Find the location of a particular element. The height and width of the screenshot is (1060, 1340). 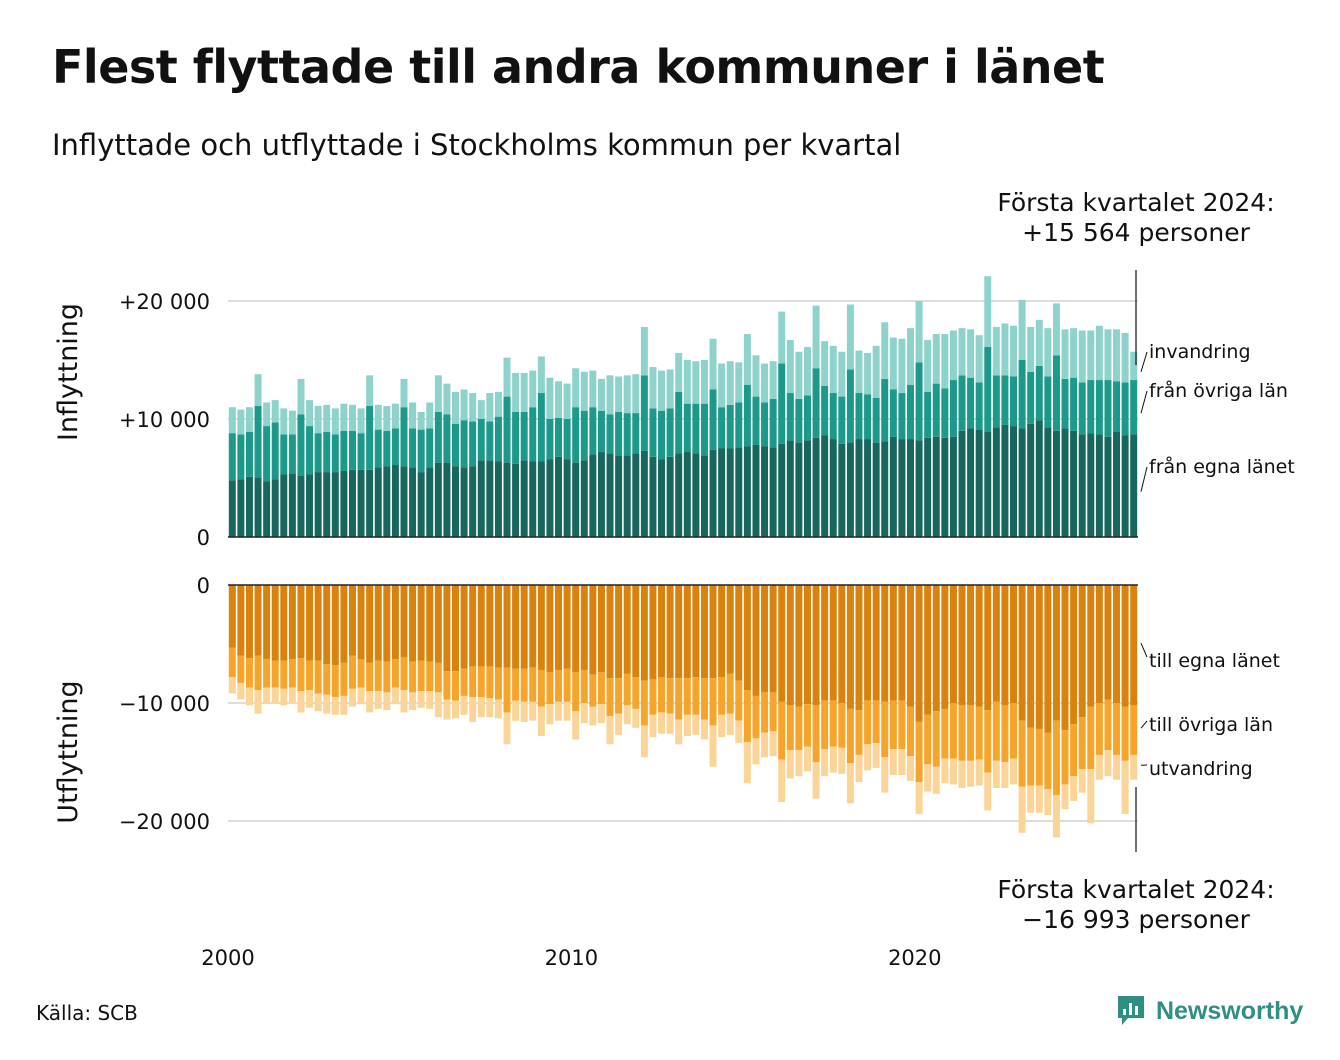

series-leader-top is located at coordinates (1144, 362).